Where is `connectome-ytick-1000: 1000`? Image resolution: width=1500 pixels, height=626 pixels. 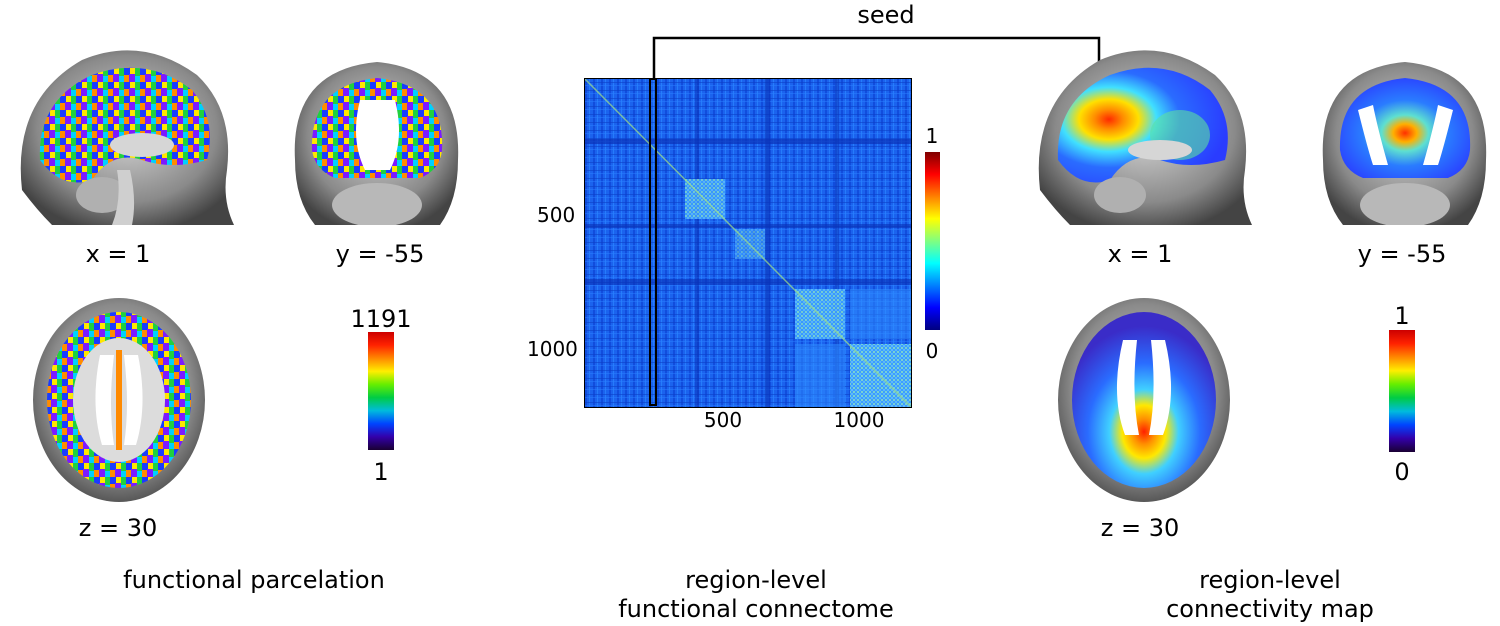
connectome-ytick-1000: 1000 is located at coordinates (552, 349).